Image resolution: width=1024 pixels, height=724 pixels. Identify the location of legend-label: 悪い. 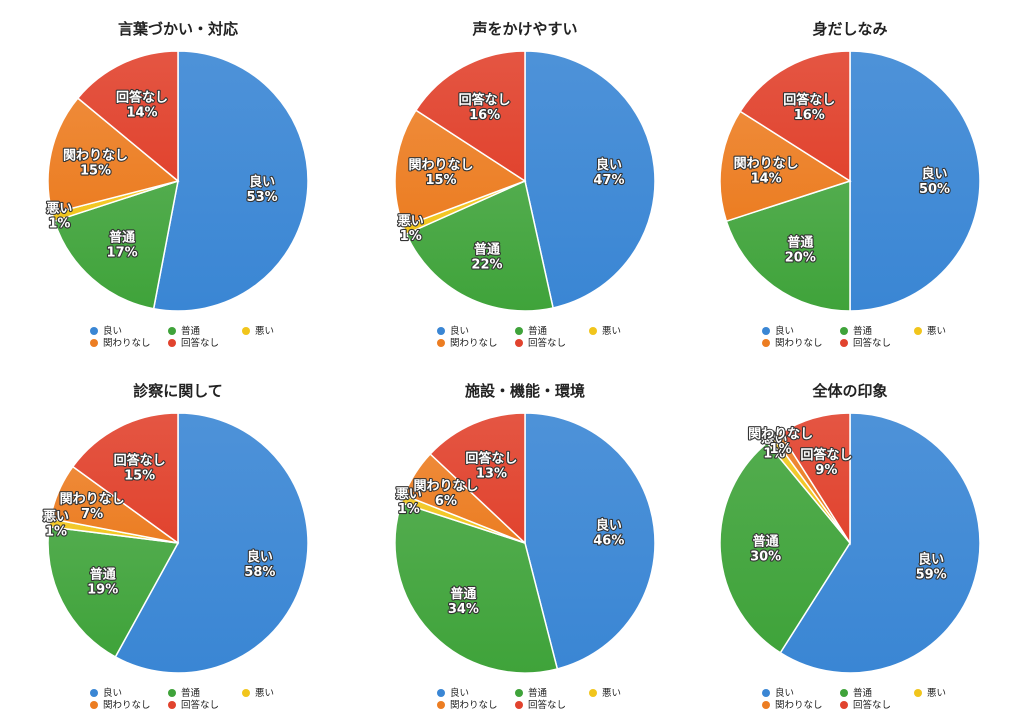
(265, 693).